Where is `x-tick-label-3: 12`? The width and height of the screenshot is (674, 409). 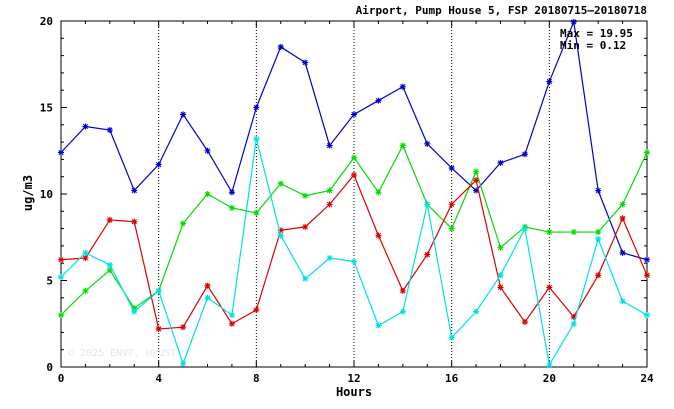 x-tick-label-3: 12 is located at coordinates (353, 378).